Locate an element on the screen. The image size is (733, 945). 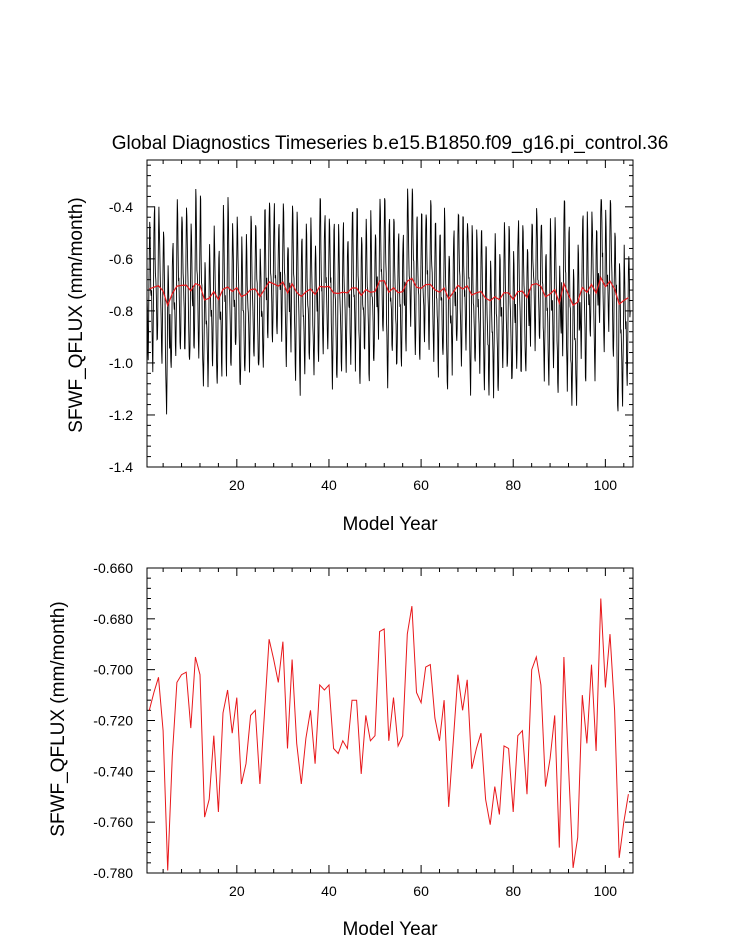
top-y-tick-label: -1.0 is located at coordinates (121, 363).